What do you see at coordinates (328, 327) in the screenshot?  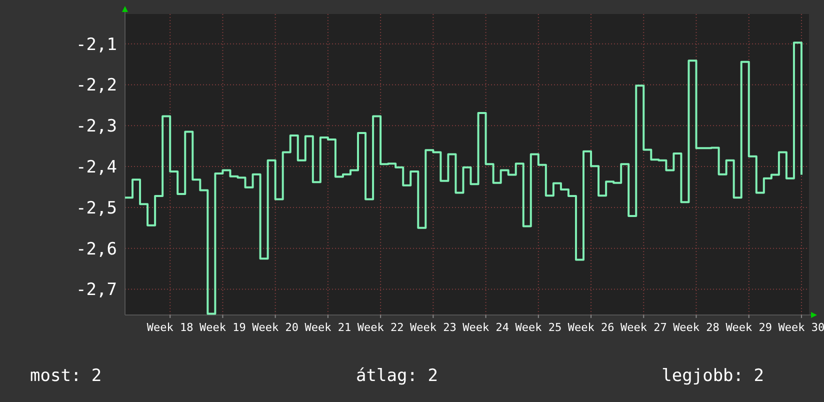 I see `x-tick-label: Week 21` at bounding box center [328, 327].